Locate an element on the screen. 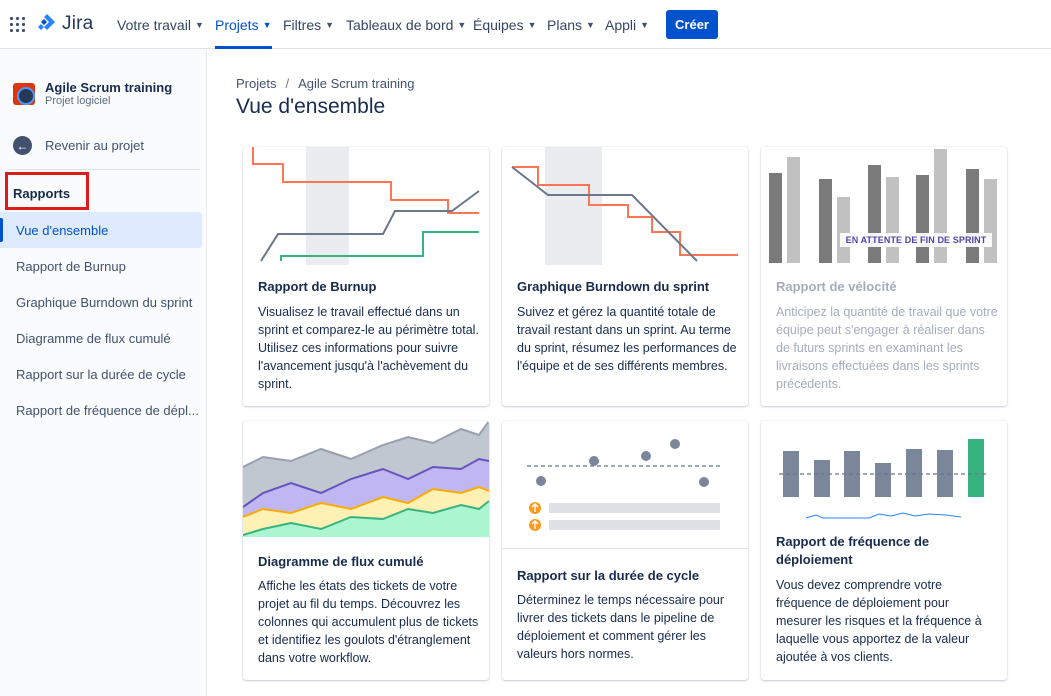 The image size is (1051, 696). project-name: Agile Scrum training is located at coordinates (109, 87).